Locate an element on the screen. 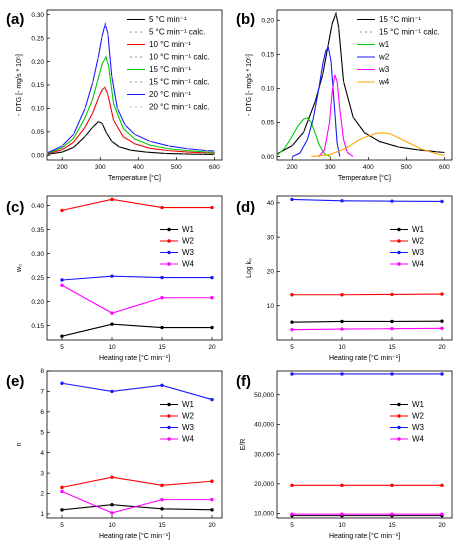 The image size is (462, 550). y-tick-label: 0.15 is located at coordinates (267, 55).